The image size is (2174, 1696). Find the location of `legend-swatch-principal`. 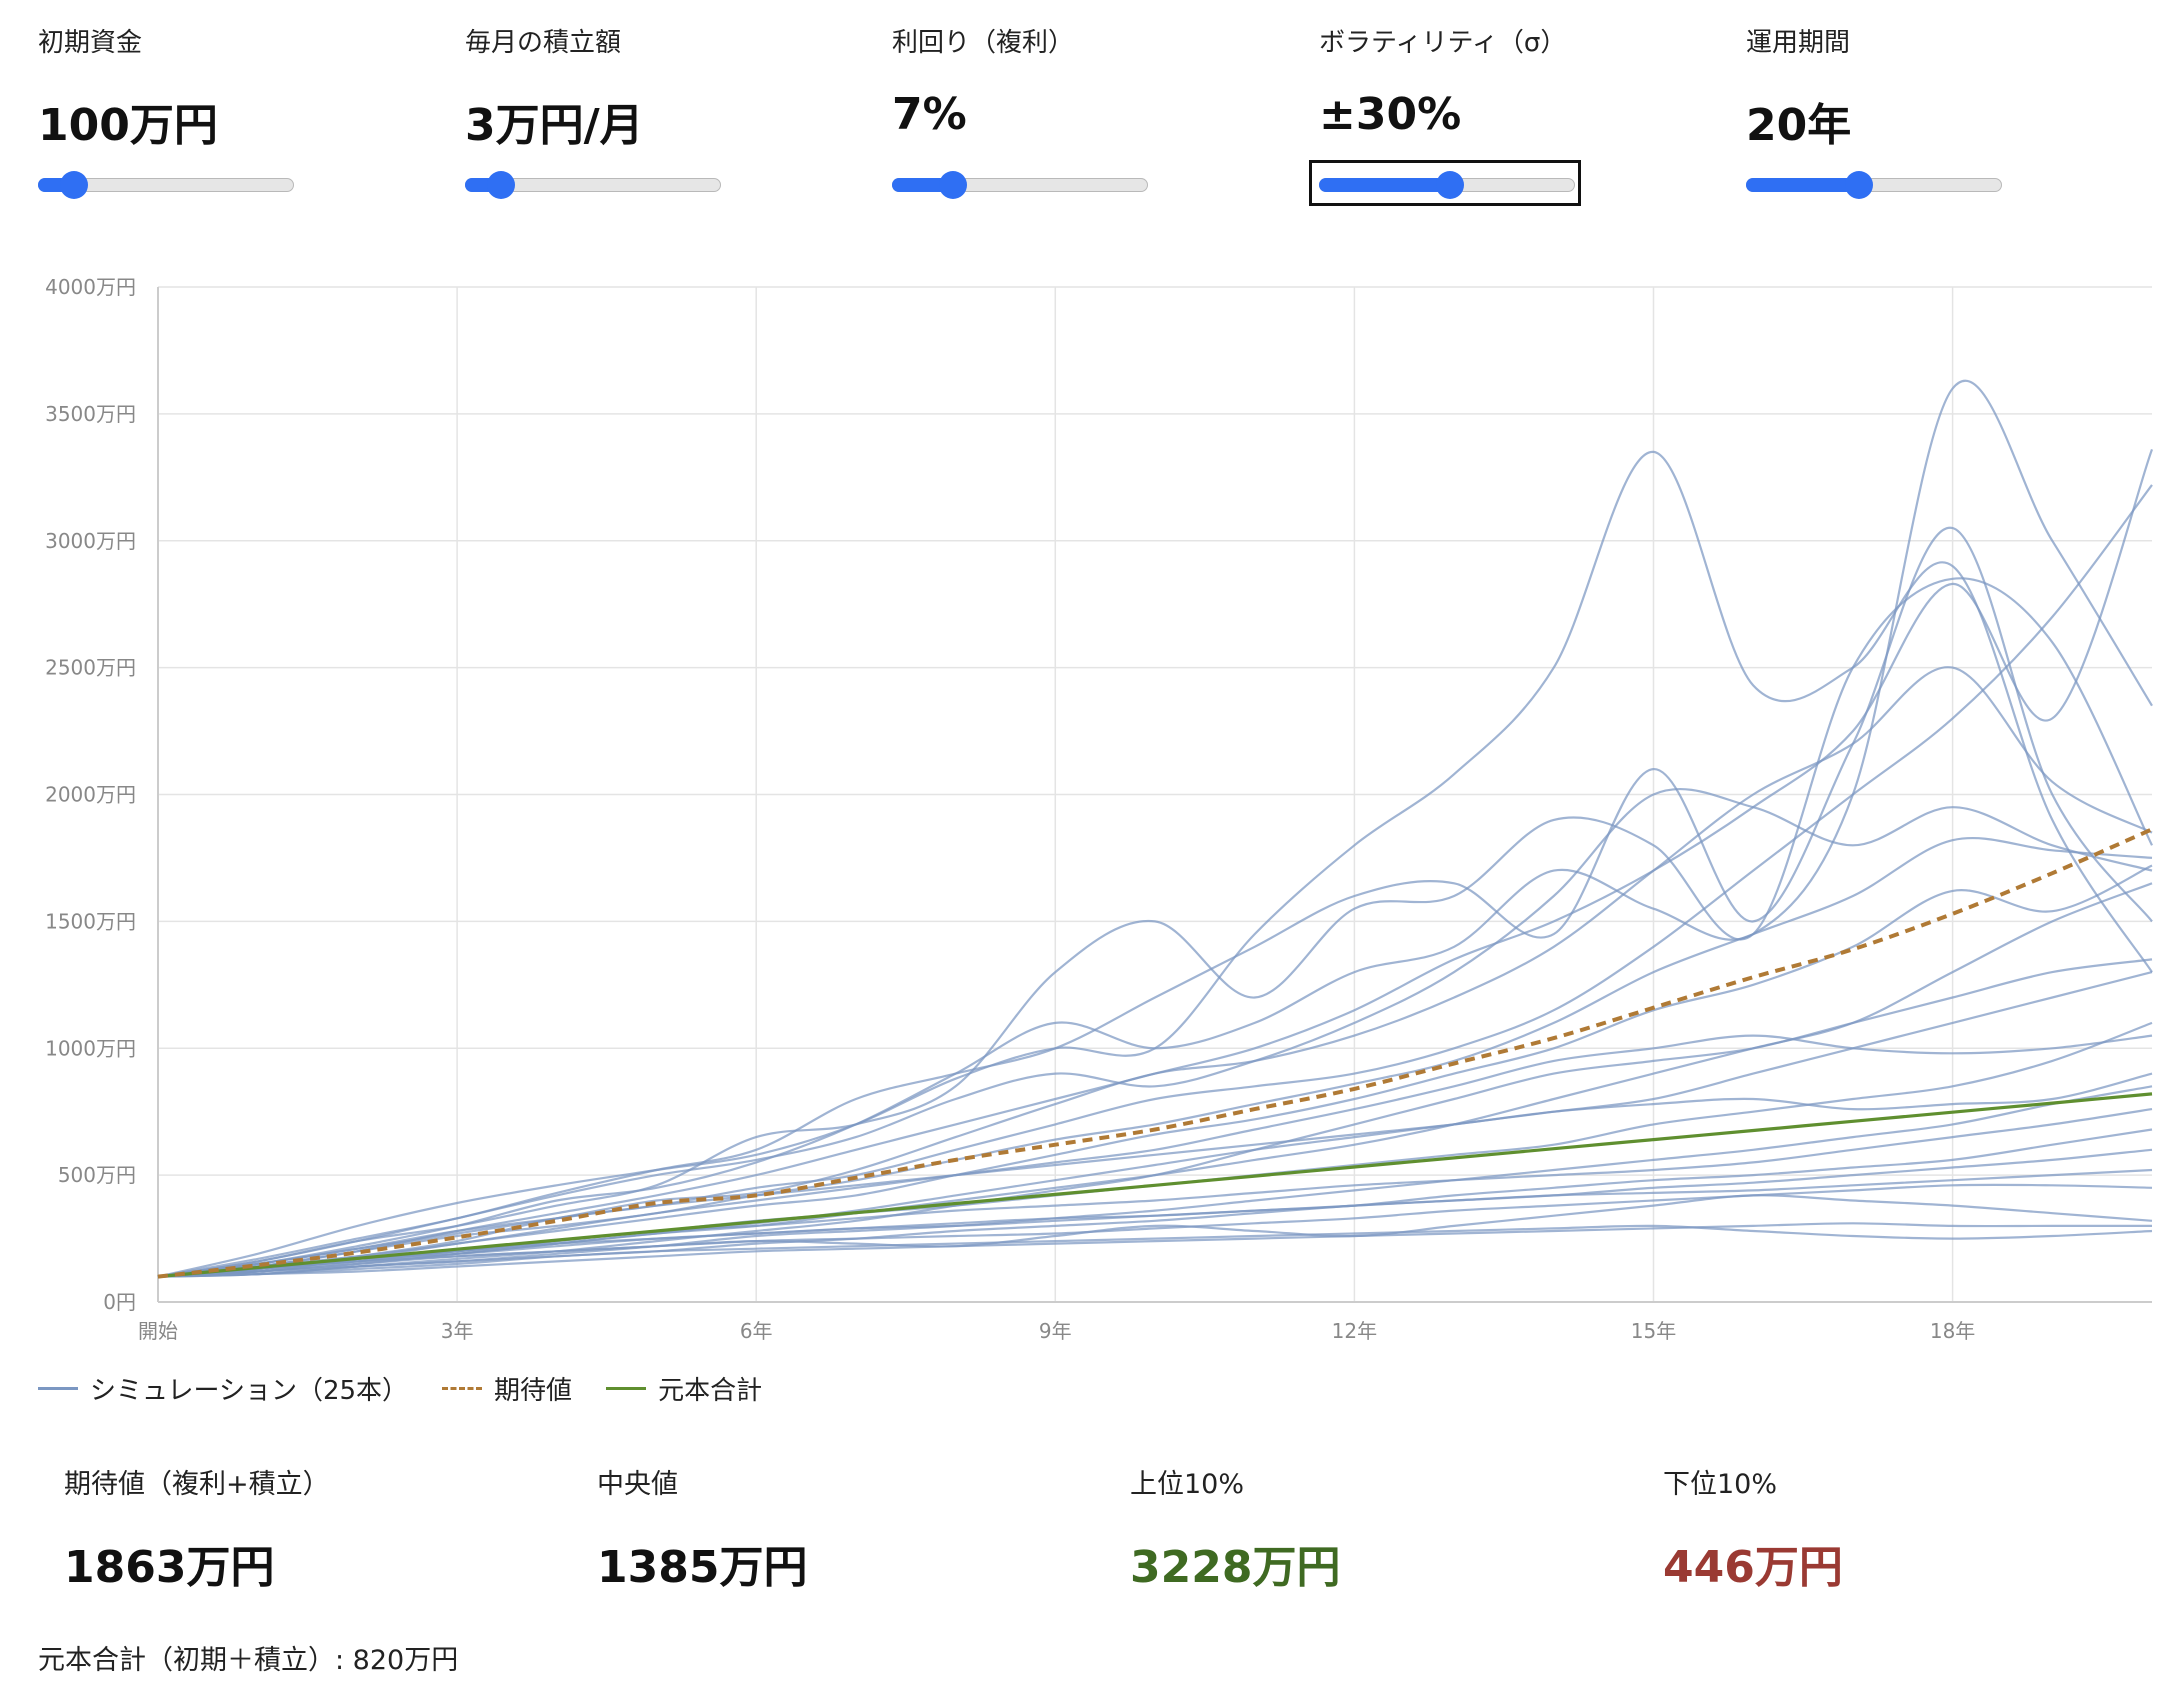

legend-swatch-principal is located at coordinates (626, 1388).